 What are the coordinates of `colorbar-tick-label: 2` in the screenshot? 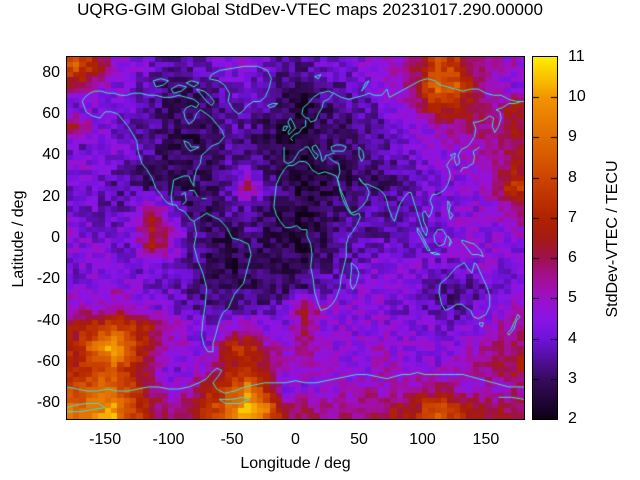 It's located at (572, 418).